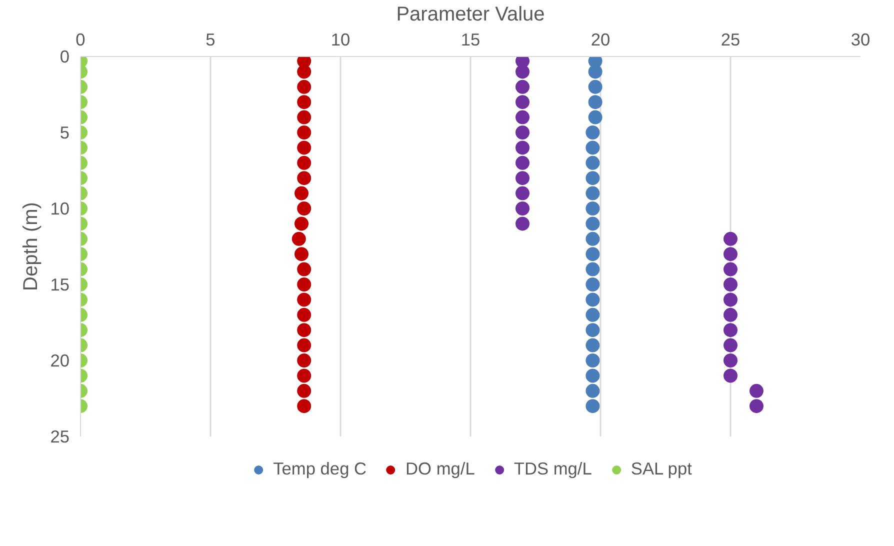 Image resolution: width=894 pixels, height=546 pixels. I want to click on legend-label: DO mg/L, so click(440, 469).